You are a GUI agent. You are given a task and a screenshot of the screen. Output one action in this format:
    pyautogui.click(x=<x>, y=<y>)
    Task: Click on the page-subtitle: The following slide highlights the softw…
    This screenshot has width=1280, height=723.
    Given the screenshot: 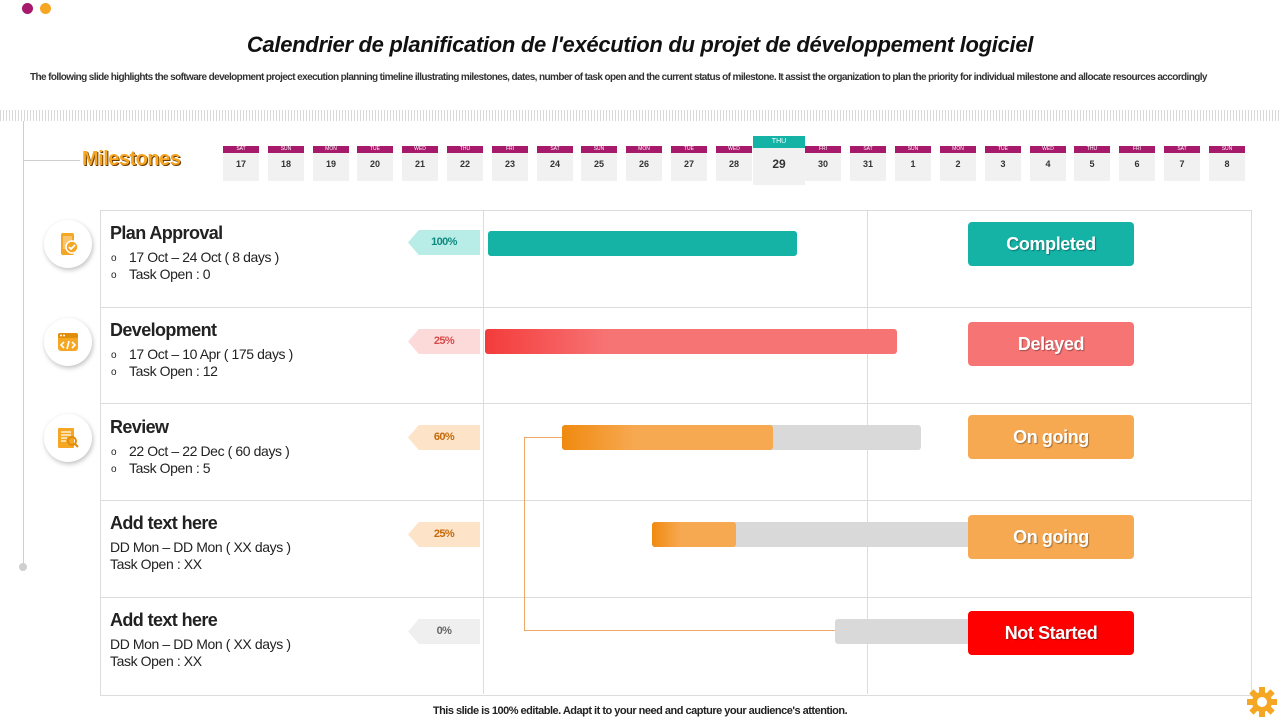 What is the action you would take?
    pyautogui.click(x=618, y=77)
    